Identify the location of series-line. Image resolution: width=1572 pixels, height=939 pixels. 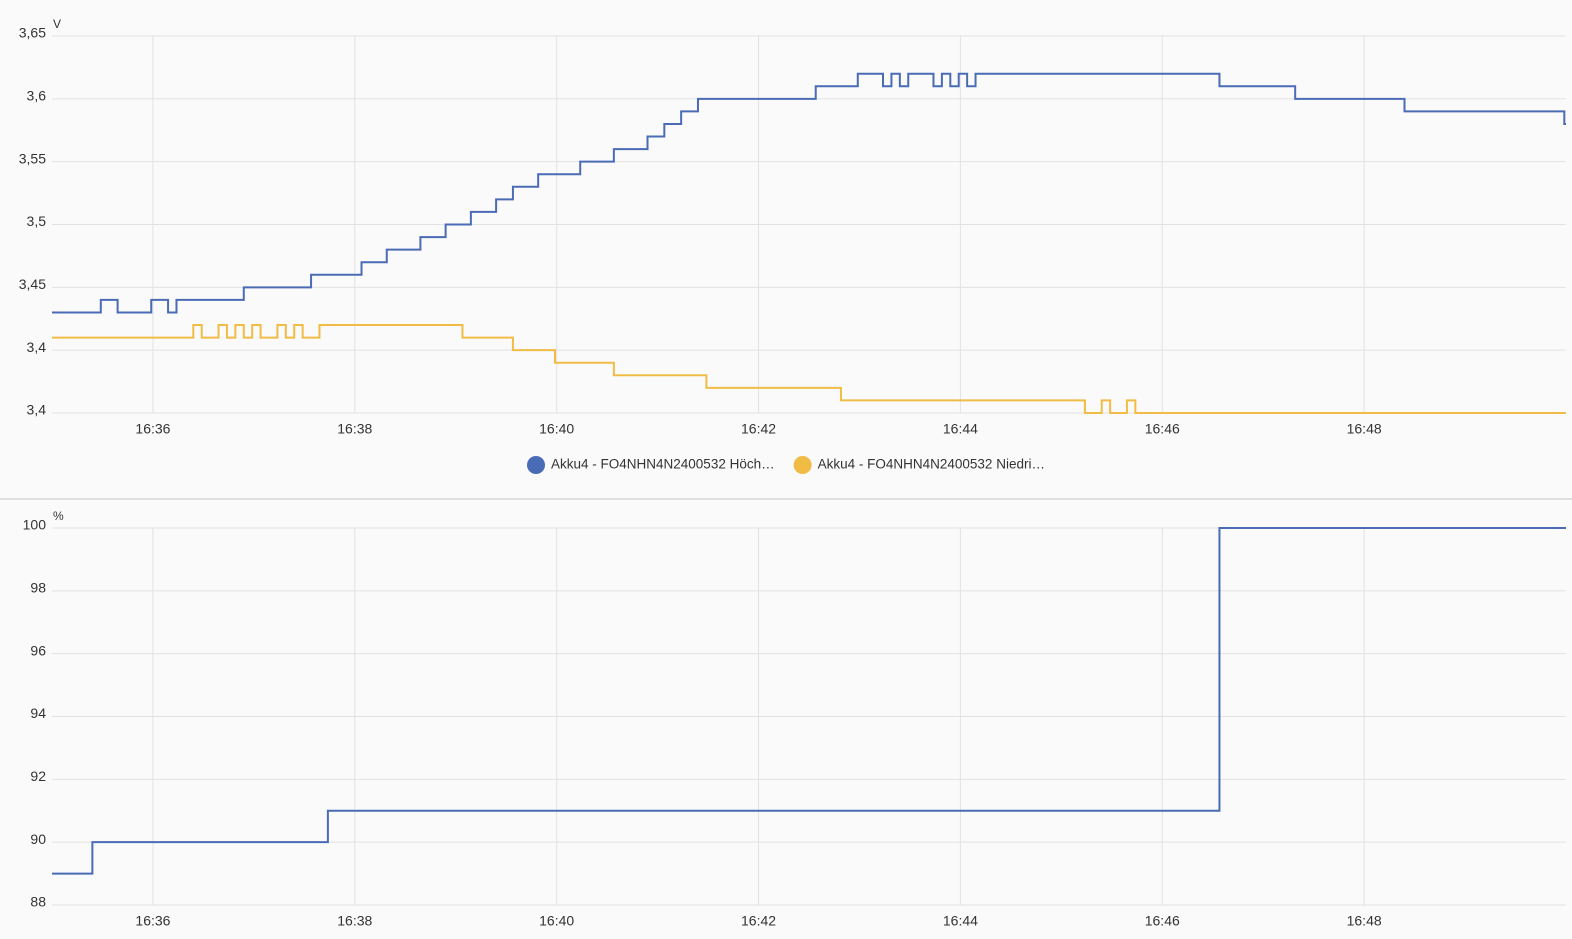
(809, 369).